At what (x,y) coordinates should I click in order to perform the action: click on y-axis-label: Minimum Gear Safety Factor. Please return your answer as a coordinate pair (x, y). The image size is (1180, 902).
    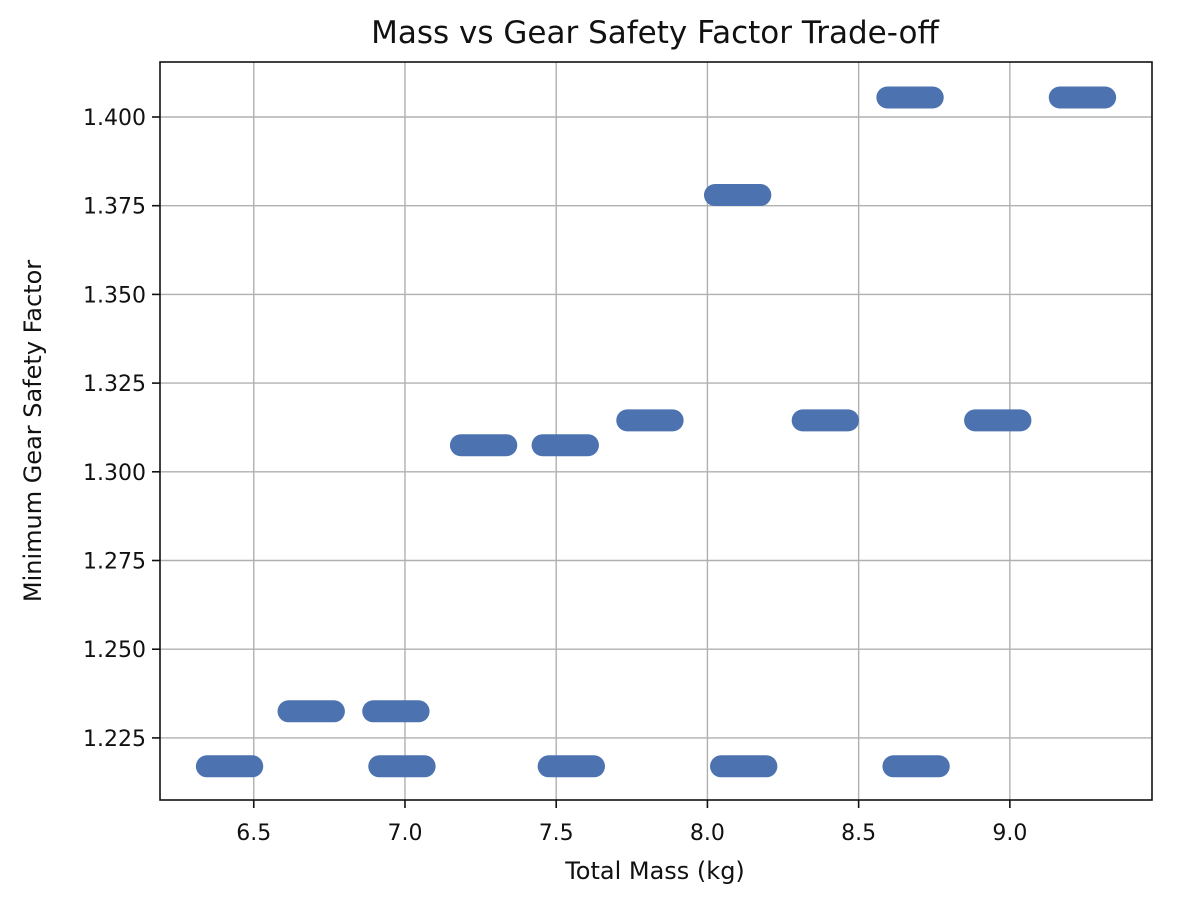
    Looking at the image, I should click on (33, 431).